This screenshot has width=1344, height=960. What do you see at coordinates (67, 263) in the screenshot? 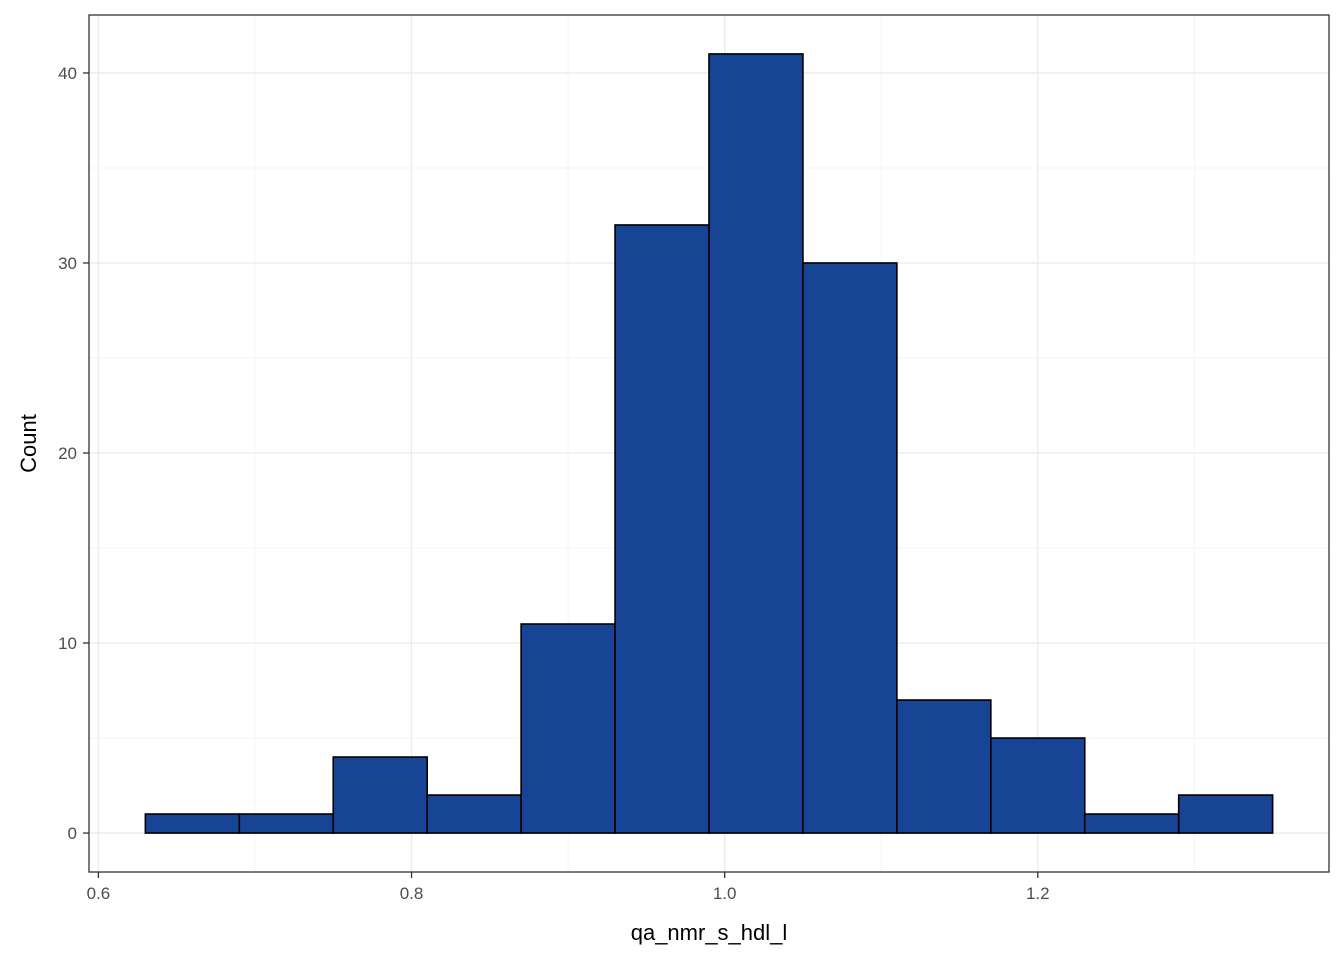
I see `y-tick-label: 30` at bounding box center [67, 263].